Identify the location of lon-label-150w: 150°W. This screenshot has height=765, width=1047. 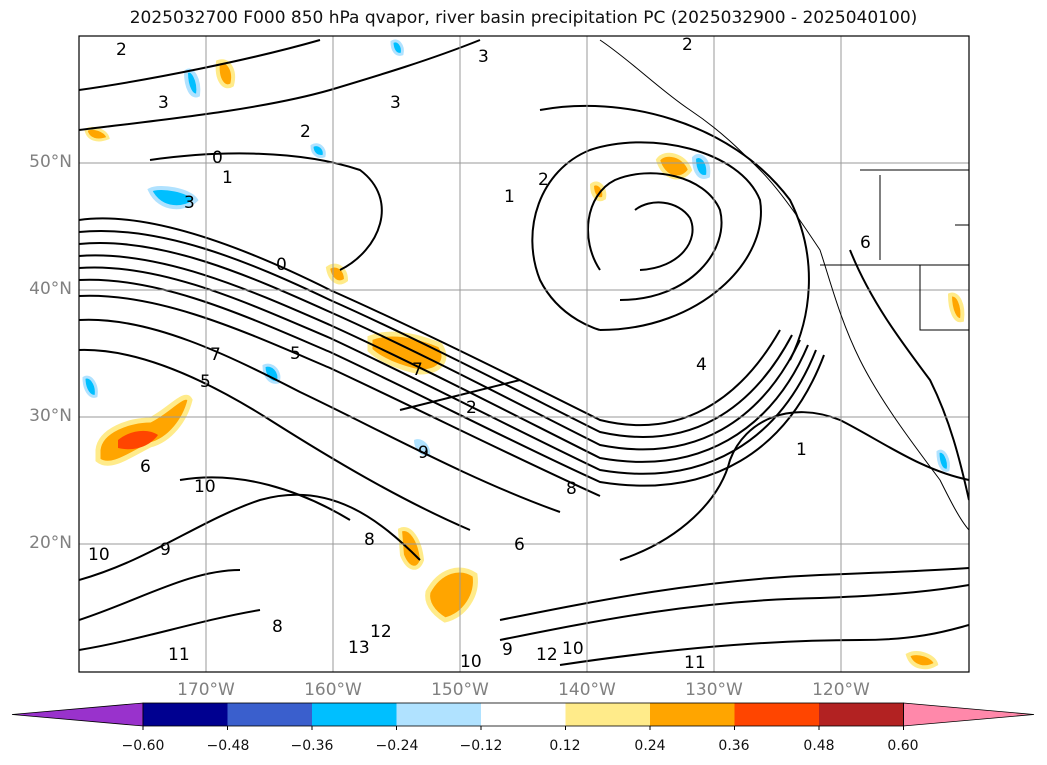
(460, 690).